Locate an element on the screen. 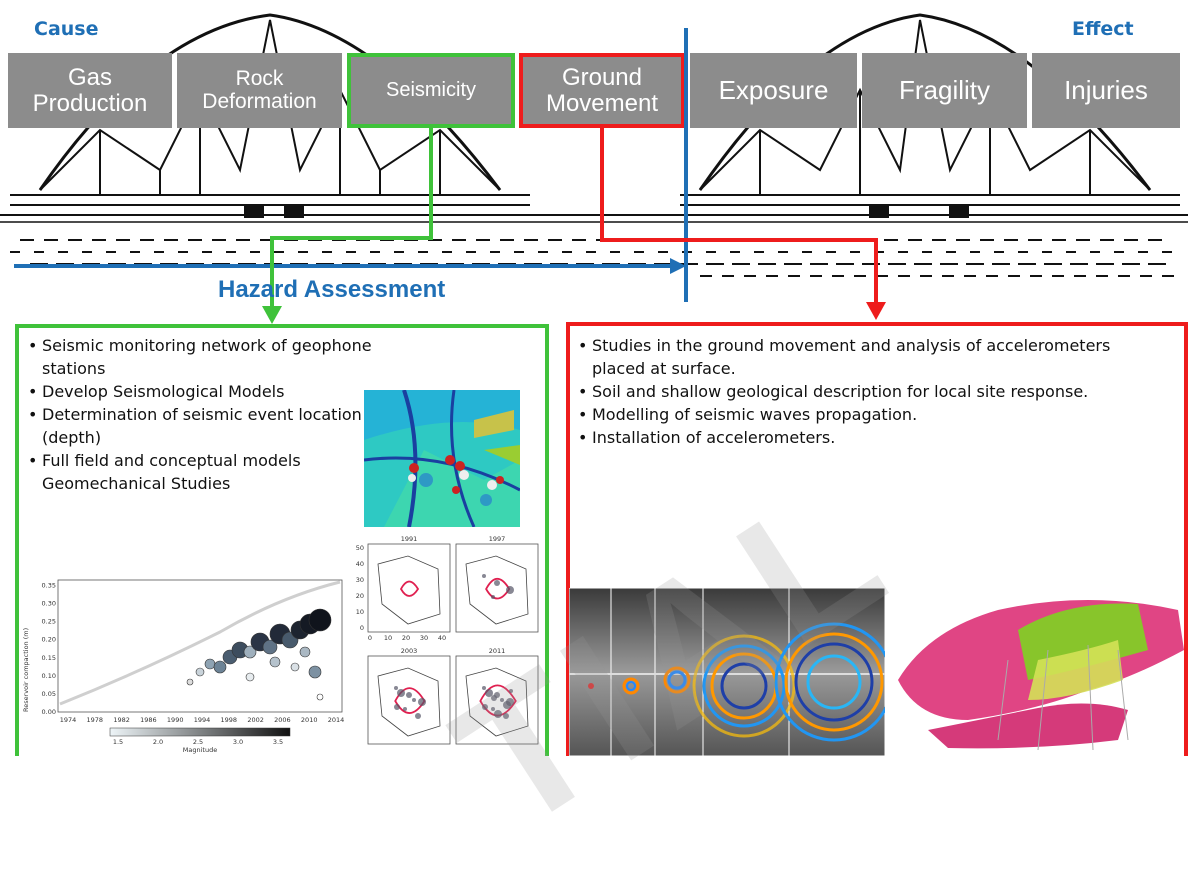  stage-seismicity: Seismicity is located at coordinates (431, 90).